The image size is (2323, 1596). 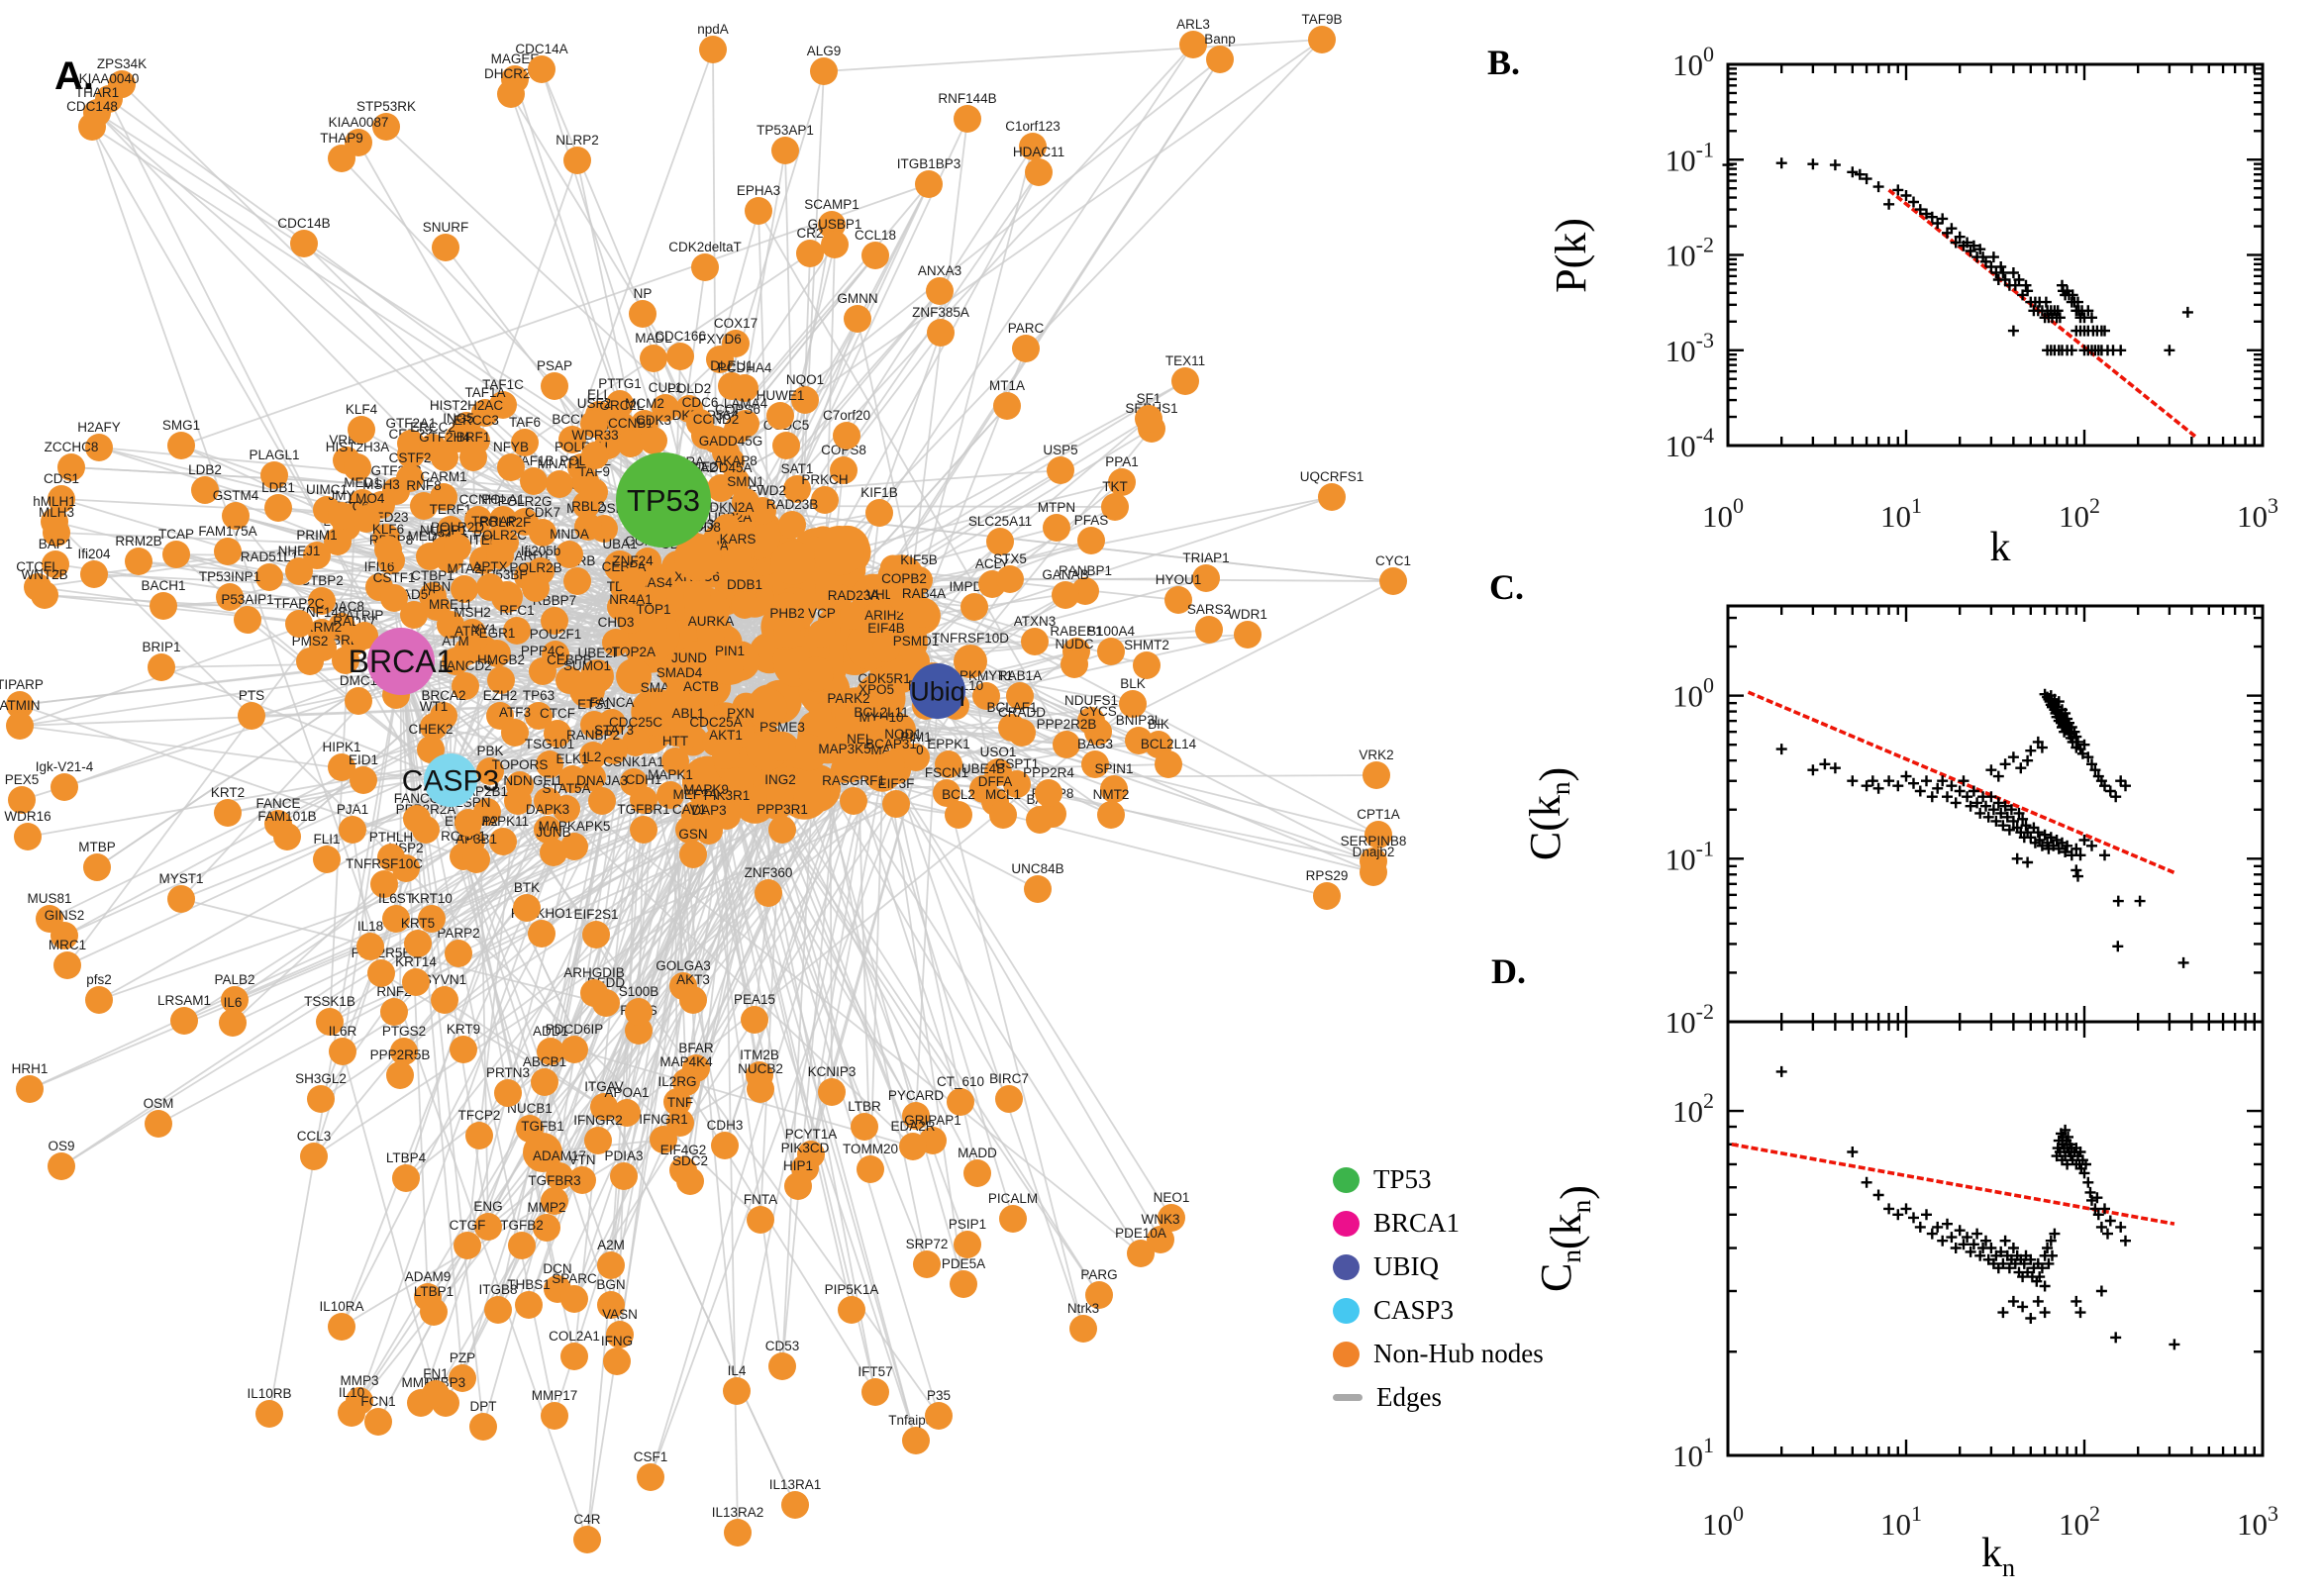 I want to click on hub-node-tp53, so click(x=663, y=500).